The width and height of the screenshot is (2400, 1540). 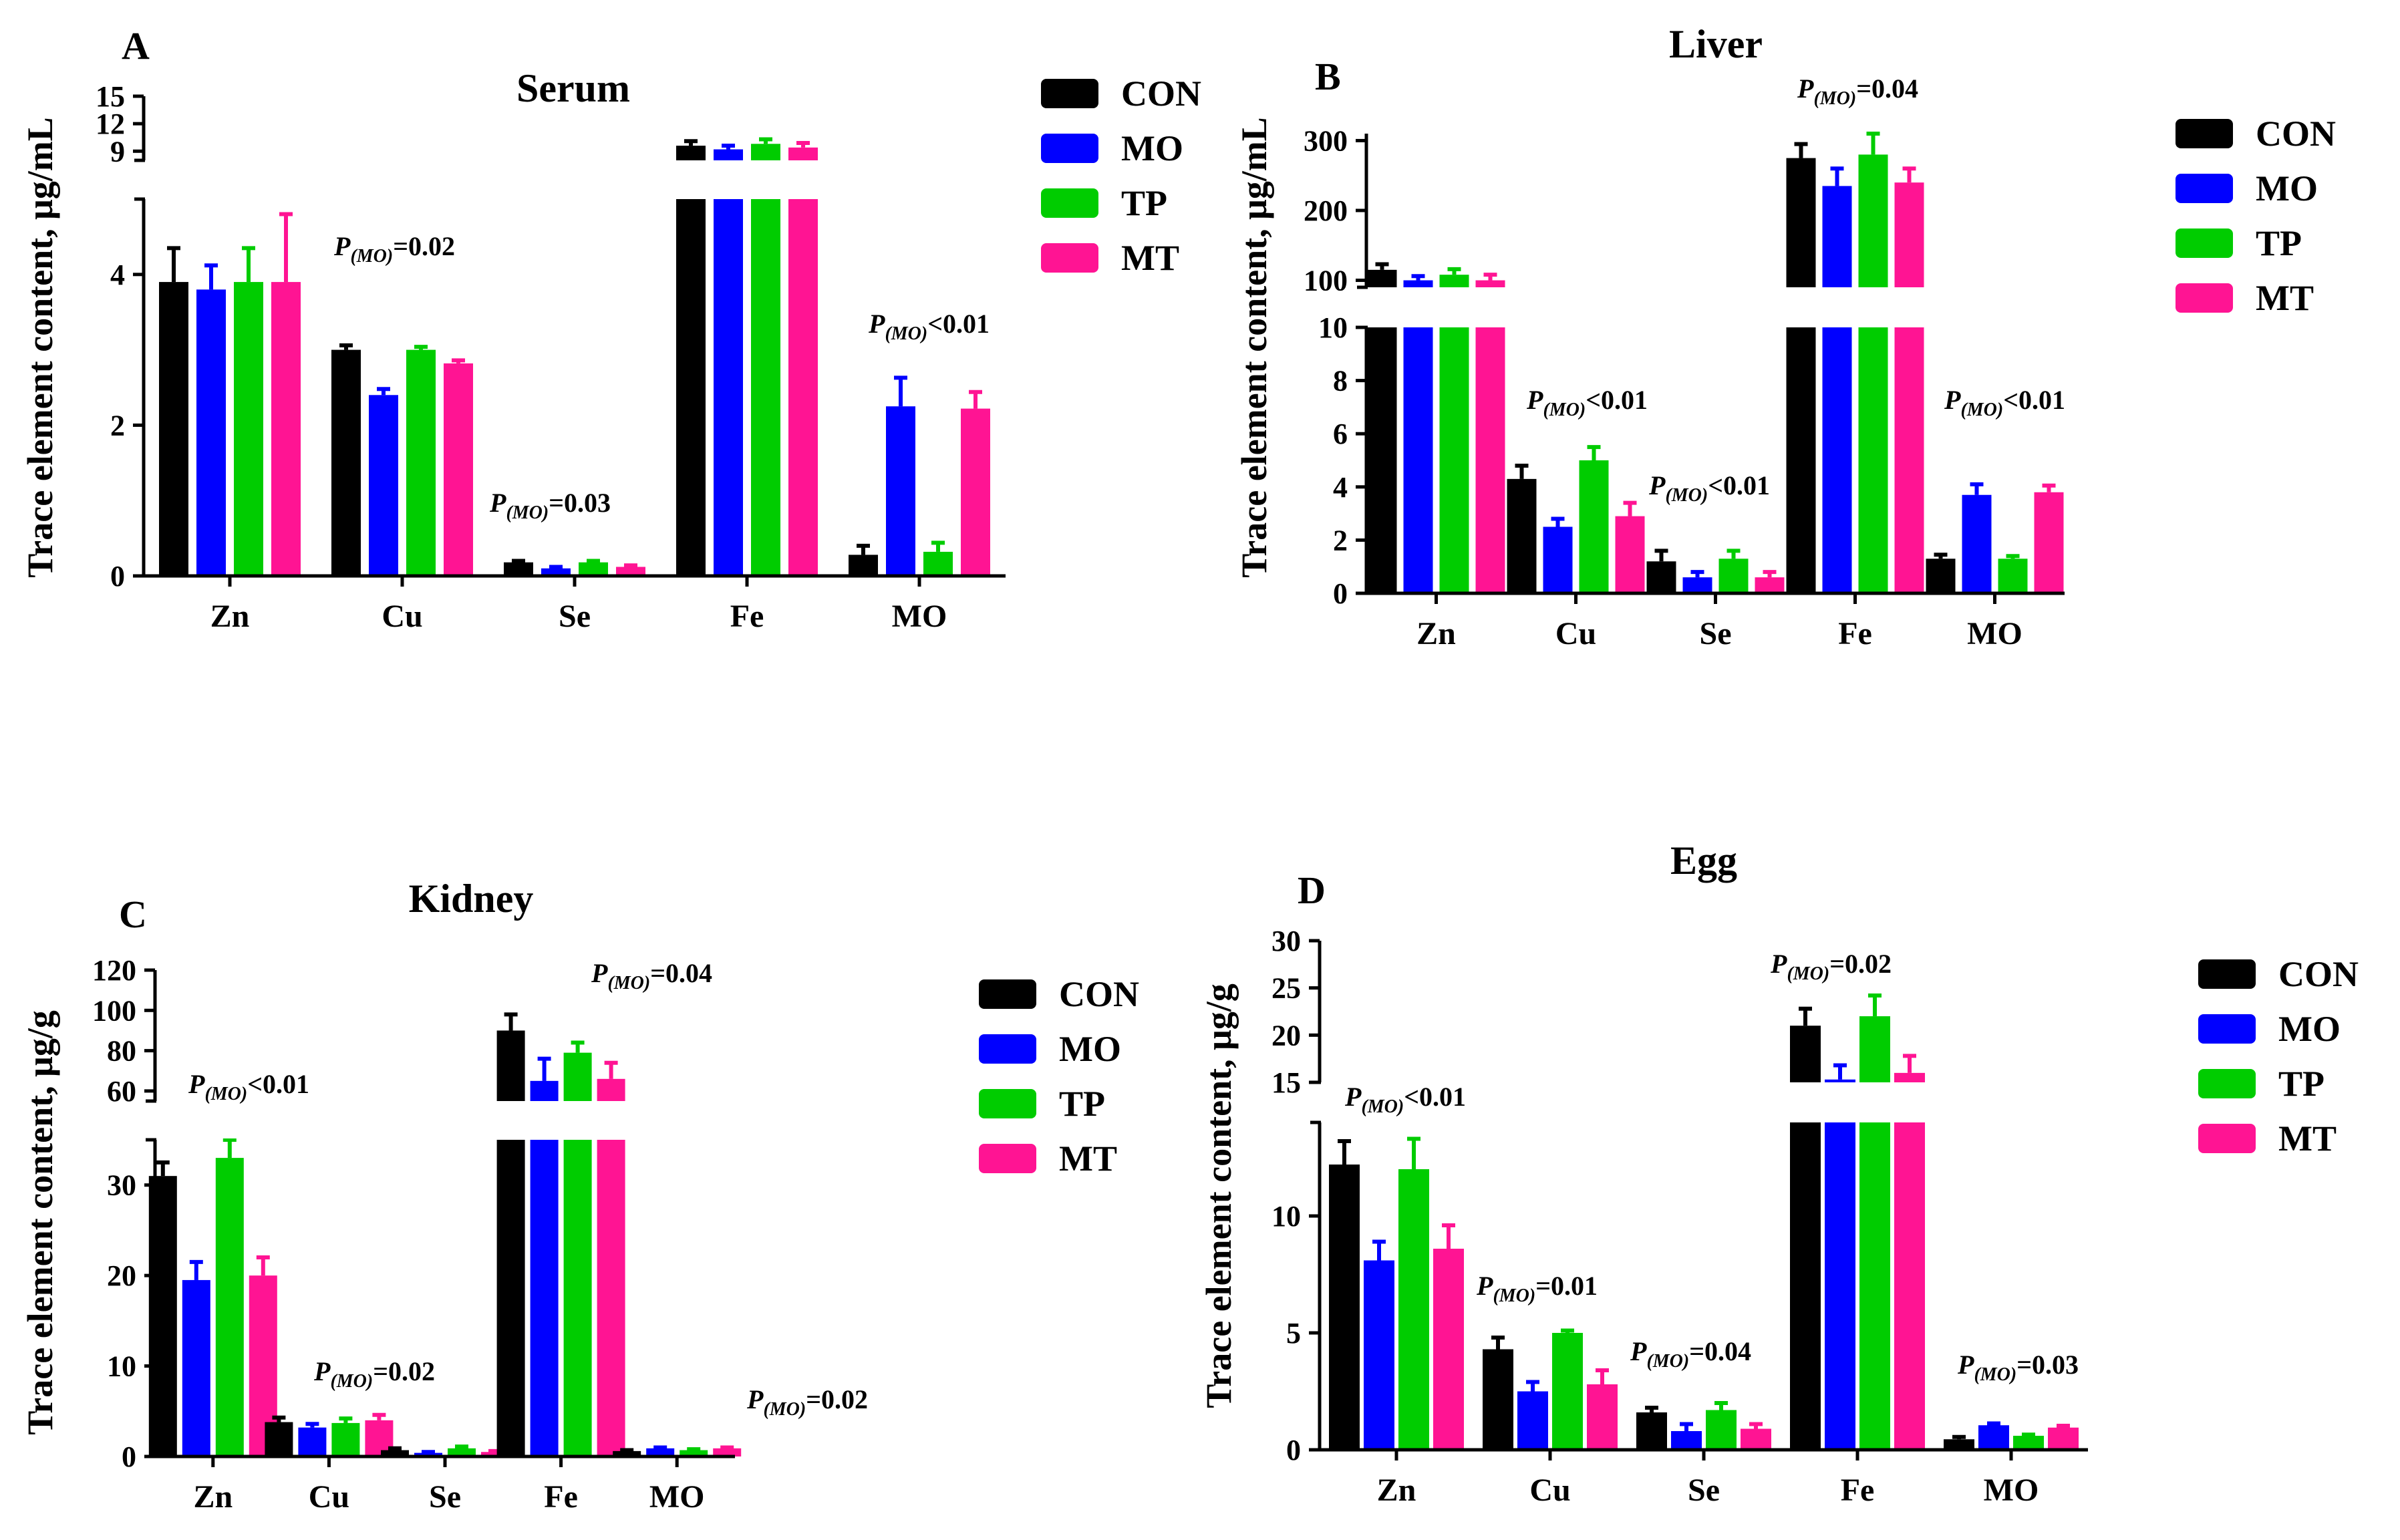 I want to click on axis-break-gap, so click(x=576, y=180).